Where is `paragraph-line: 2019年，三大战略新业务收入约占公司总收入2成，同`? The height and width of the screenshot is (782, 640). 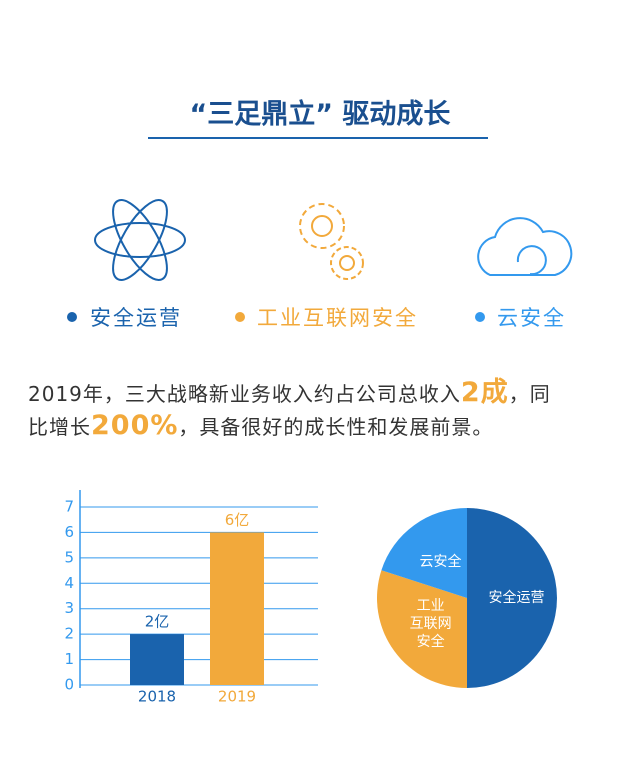
paragraph-line: 2019年，三大战略新业务收入约占公司总收入2成，同 is located at coordinates (289, 389).